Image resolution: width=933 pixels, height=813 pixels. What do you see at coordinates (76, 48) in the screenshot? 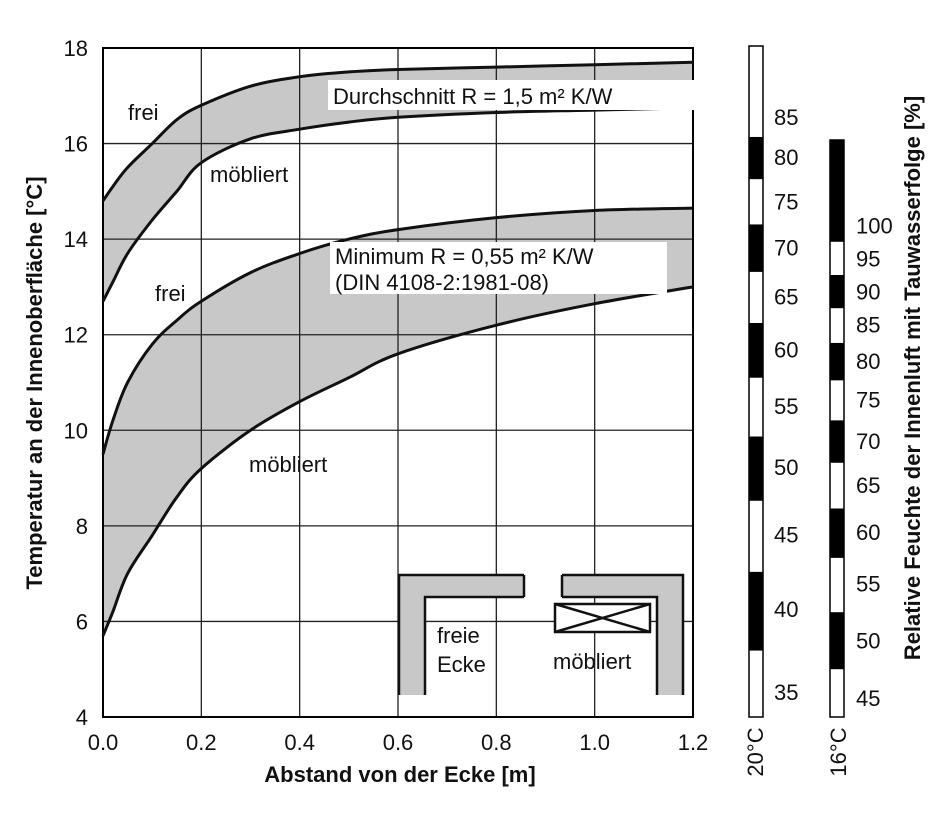
I see `y-tick-label: 18` at bounding box center [76, 48].